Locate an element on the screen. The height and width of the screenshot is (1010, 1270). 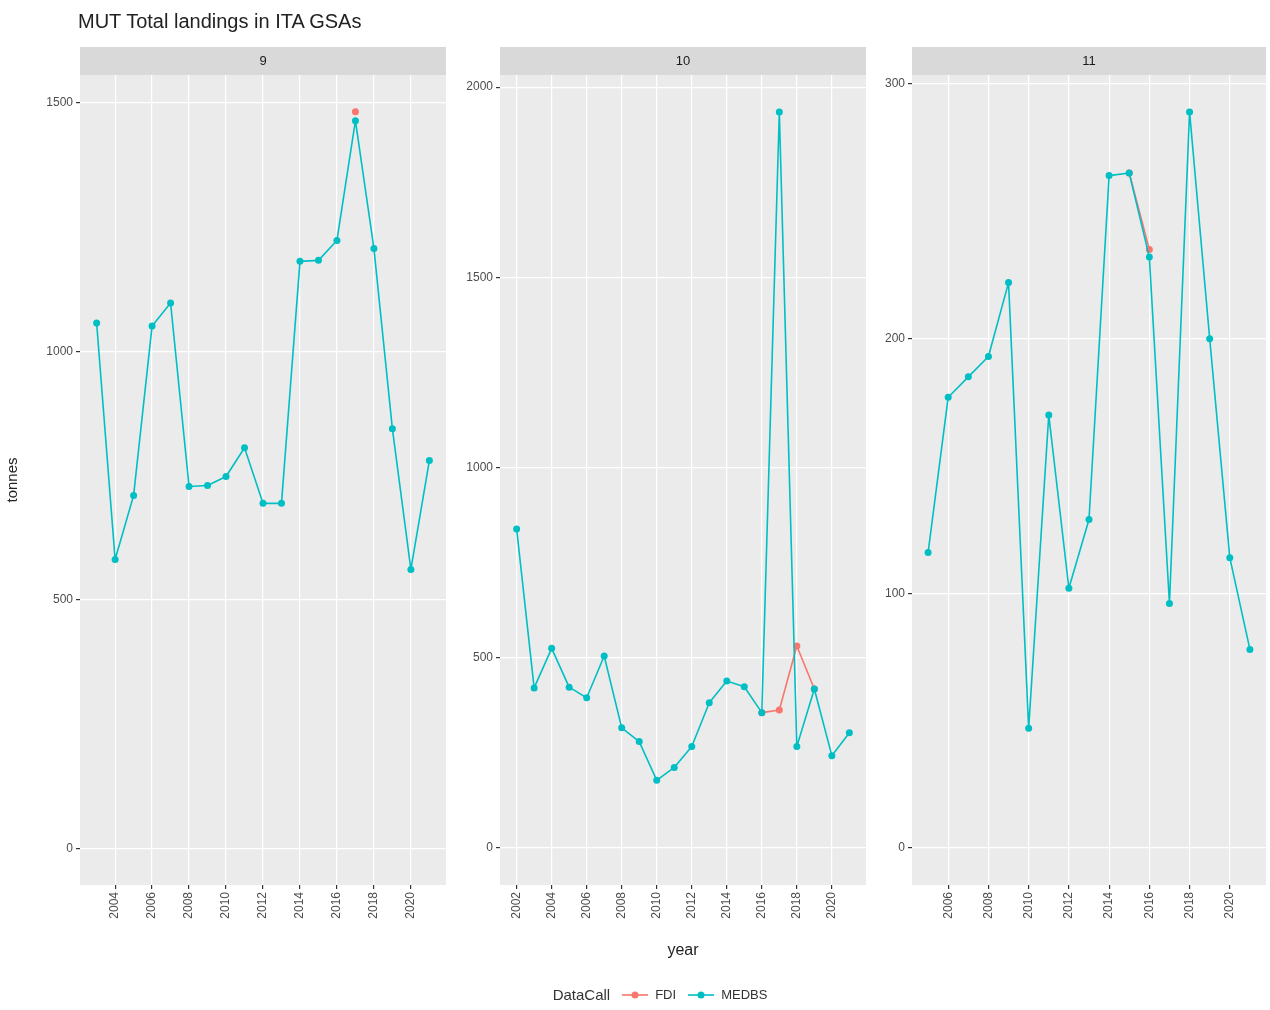
chart-subtitle: 10 is located at coordinates (683, 60).